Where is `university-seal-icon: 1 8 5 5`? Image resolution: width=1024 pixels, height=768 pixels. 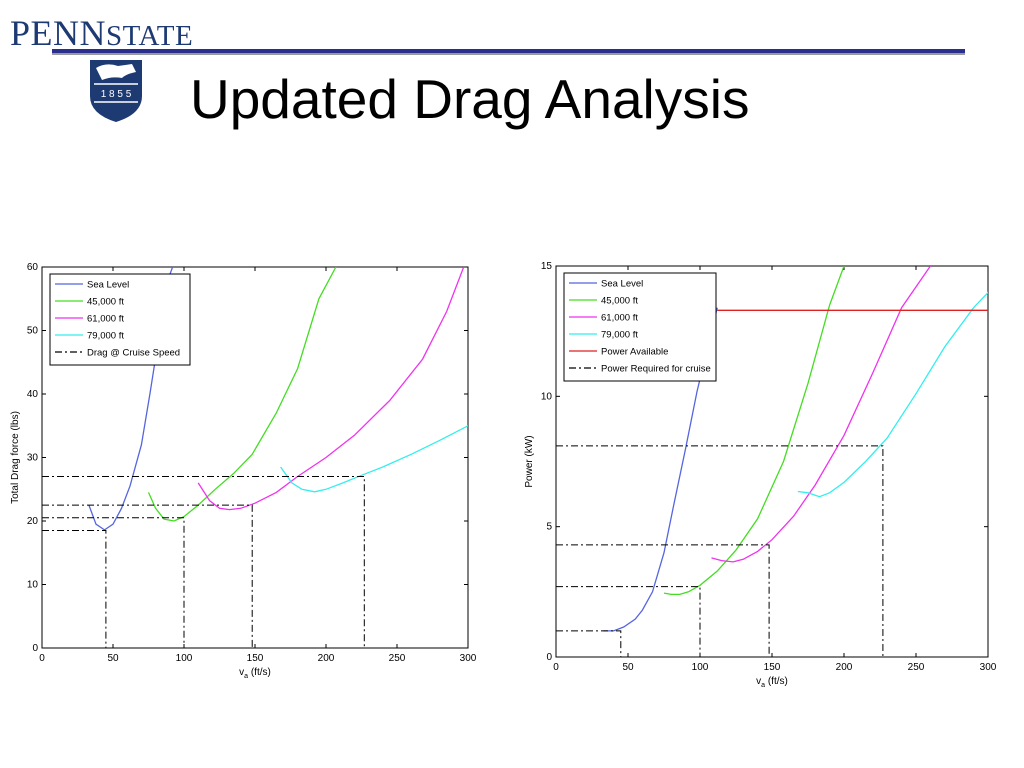 university-seal-icon: 1 8 5 5 is located at coordinates (116, 91).